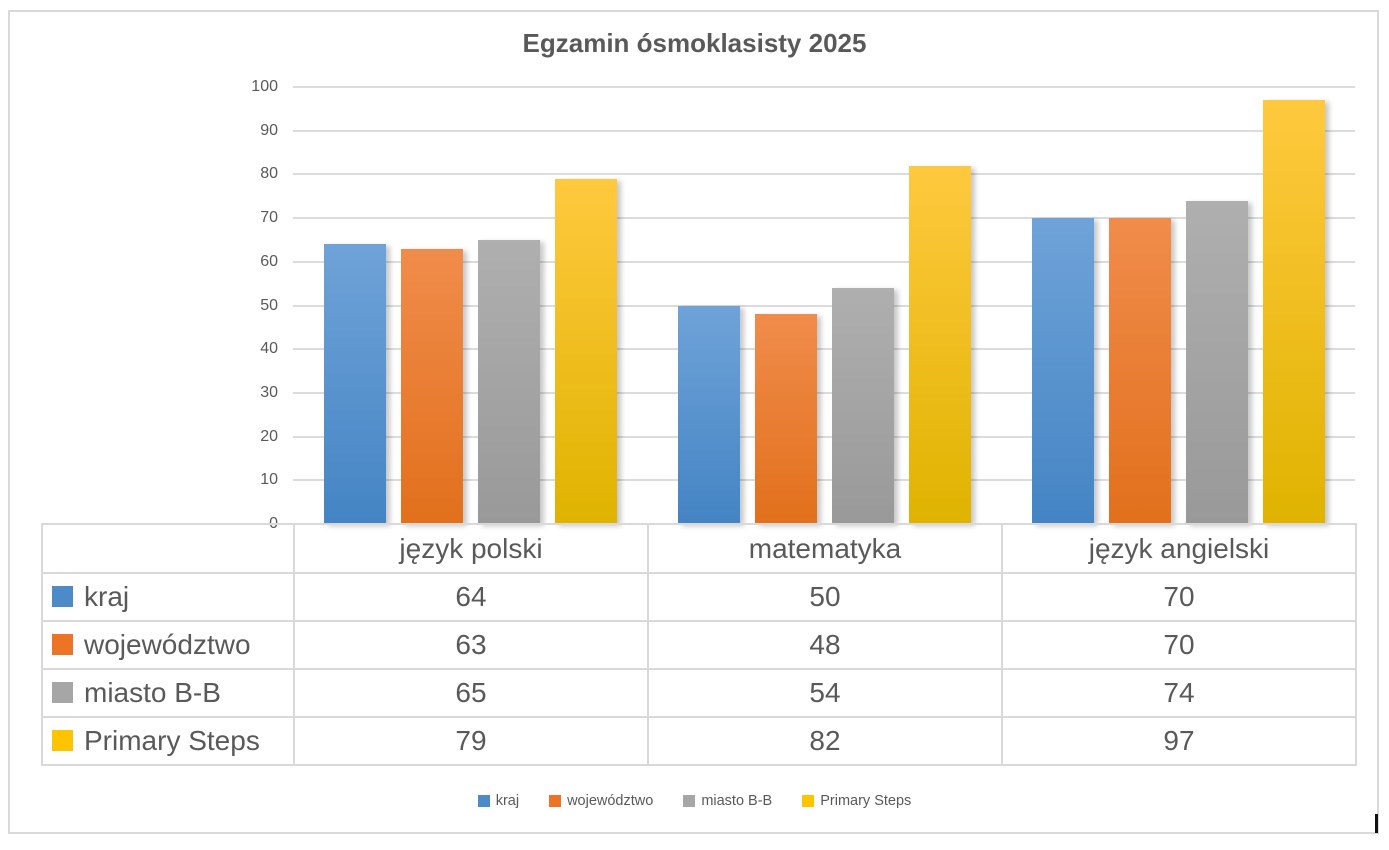 This screenshot has width=1389, height=850. What do you see at coordinates (269, 349) in the screenshot?
I see `y-tick-label-40: 40` at bounding box center [269, 349].